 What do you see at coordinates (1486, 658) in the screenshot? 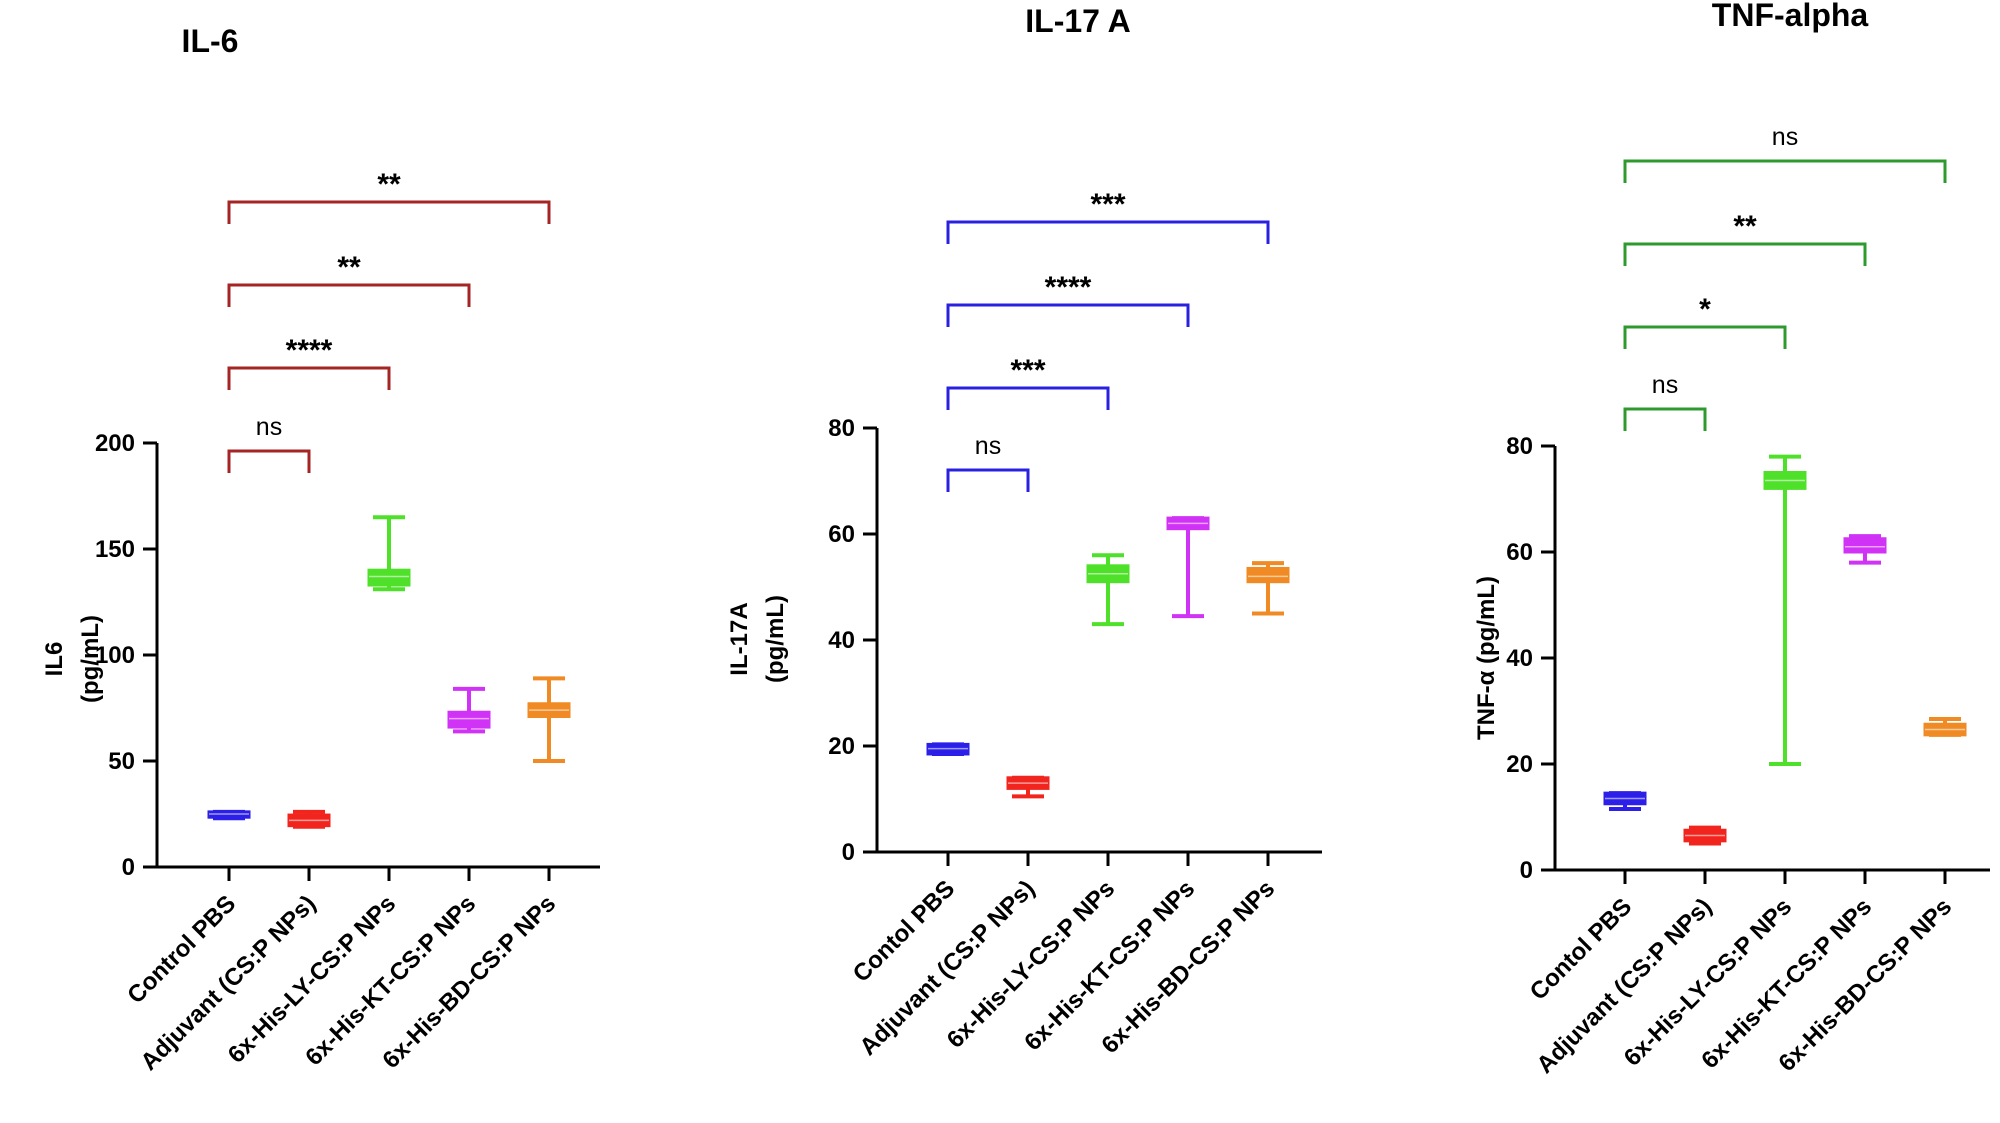
I see `y-axis-label: TNF-α (pg/mL)` at bounding box center [1486, 658].